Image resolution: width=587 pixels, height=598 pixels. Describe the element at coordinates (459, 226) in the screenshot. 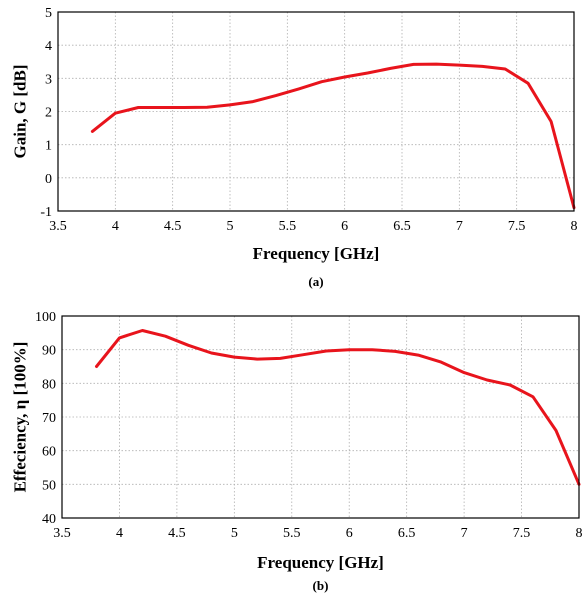

I see `gain-x-tick-label: 7` at that location.